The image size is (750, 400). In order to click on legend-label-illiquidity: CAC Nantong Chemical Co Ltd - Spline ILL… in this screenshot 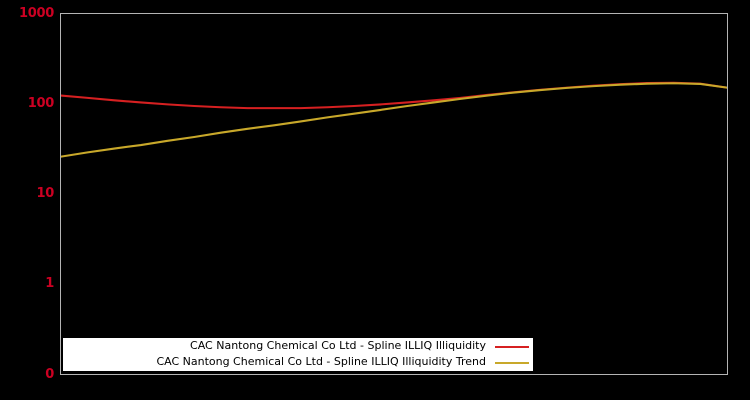, I will do `click(338, 345)`.